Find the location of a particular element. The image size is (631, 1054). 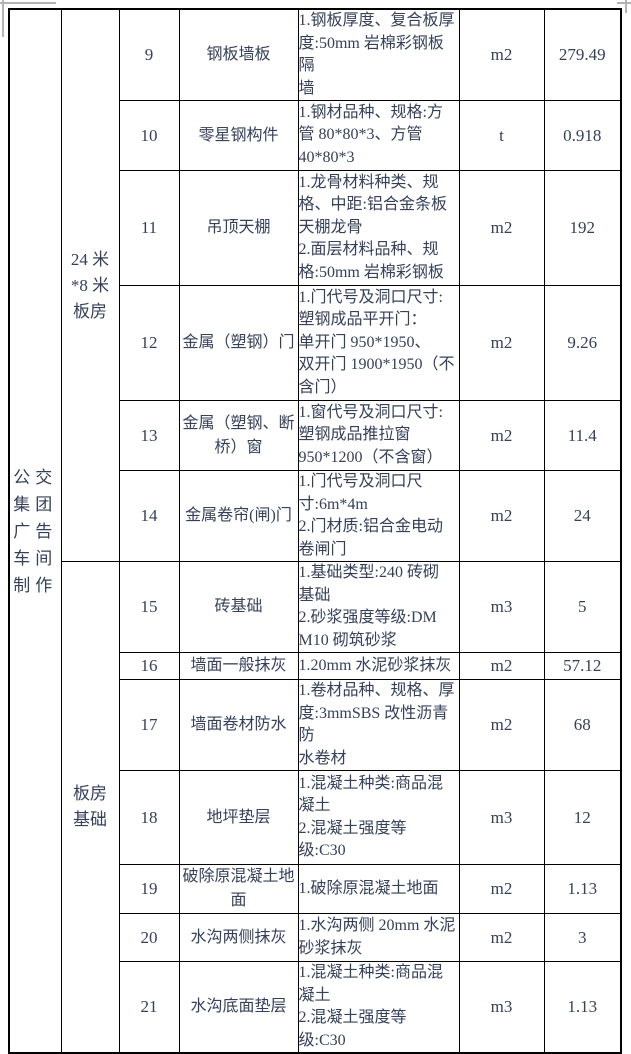

crop-mark-top-right-horizontal is located at coordinates (624, 3).